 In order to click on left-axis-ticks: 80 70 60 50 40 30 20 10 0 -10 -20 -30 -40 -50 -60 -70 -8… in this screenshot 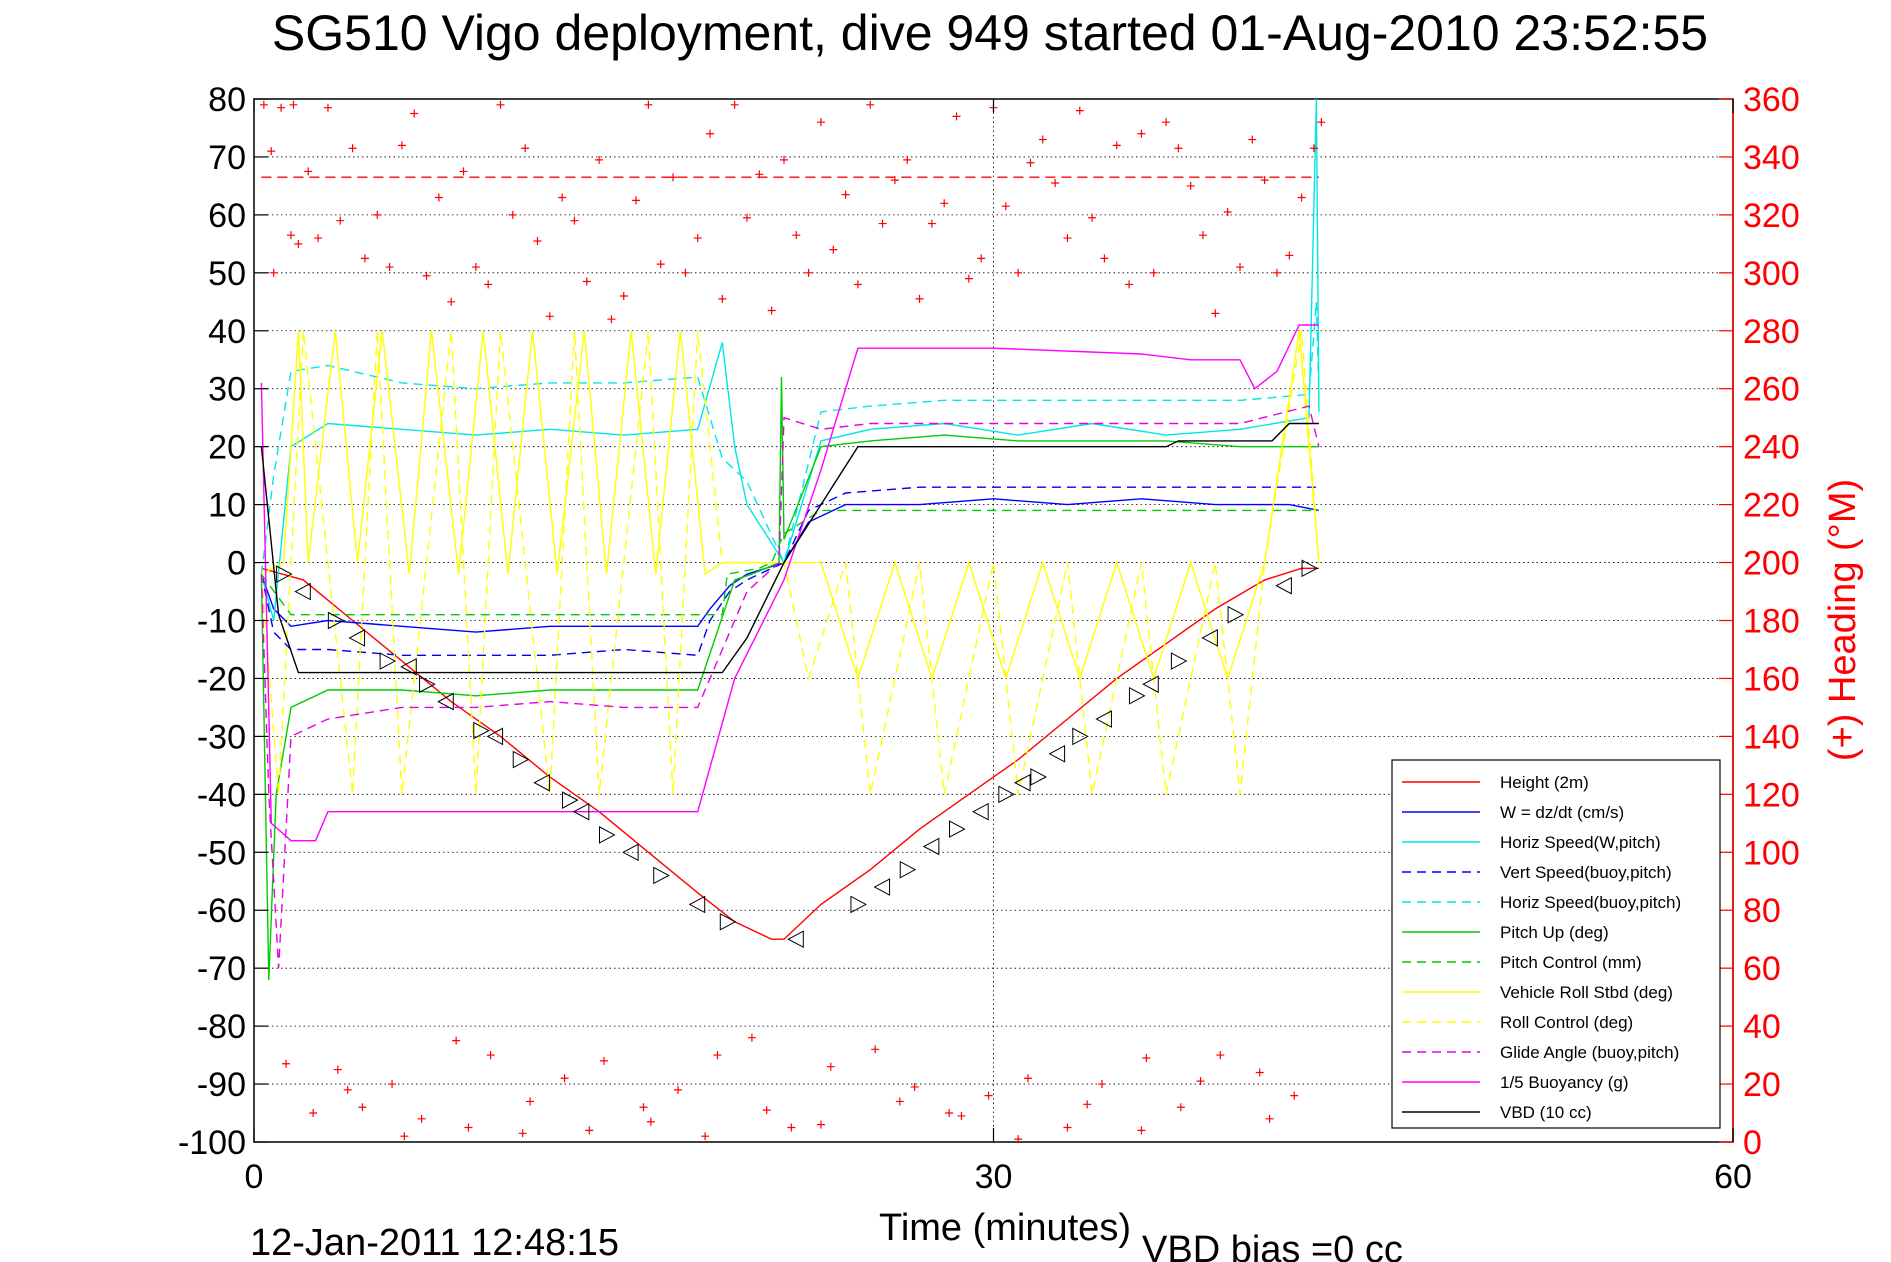, I will do `click(223, 621)`.